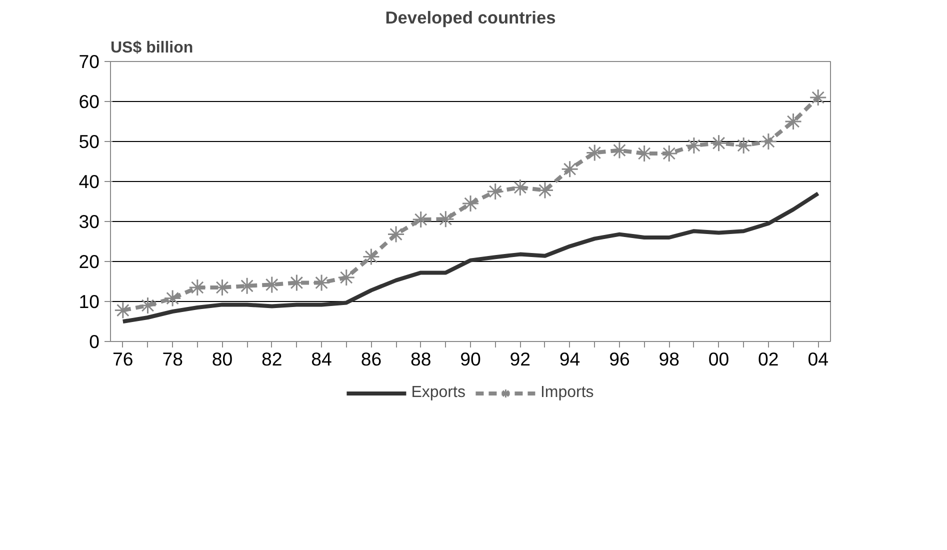 The height and width of the screenshot is (550, 947). Describe the element at coordinates (272, 359) in the screenshot. I see `x-tick-label: 82` at that location.